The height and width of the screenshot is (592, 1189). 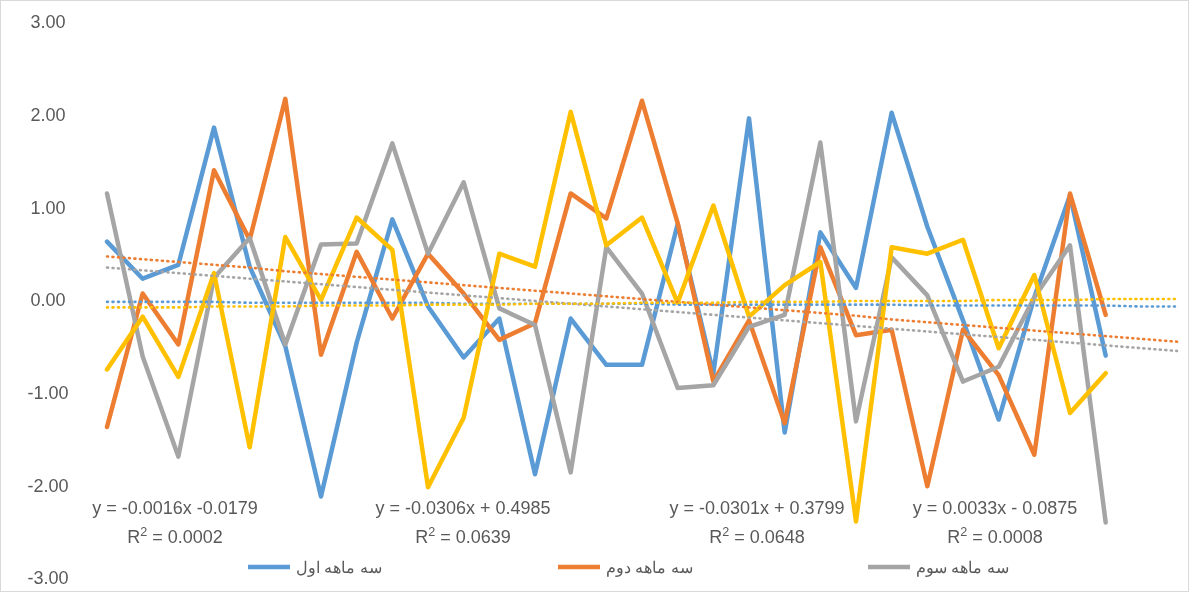 What do you see at coordinates (995, 508) in the screenshot?
I see `annotation: y = 0.0033x - 0.0875` at bounding box center [995, 508].